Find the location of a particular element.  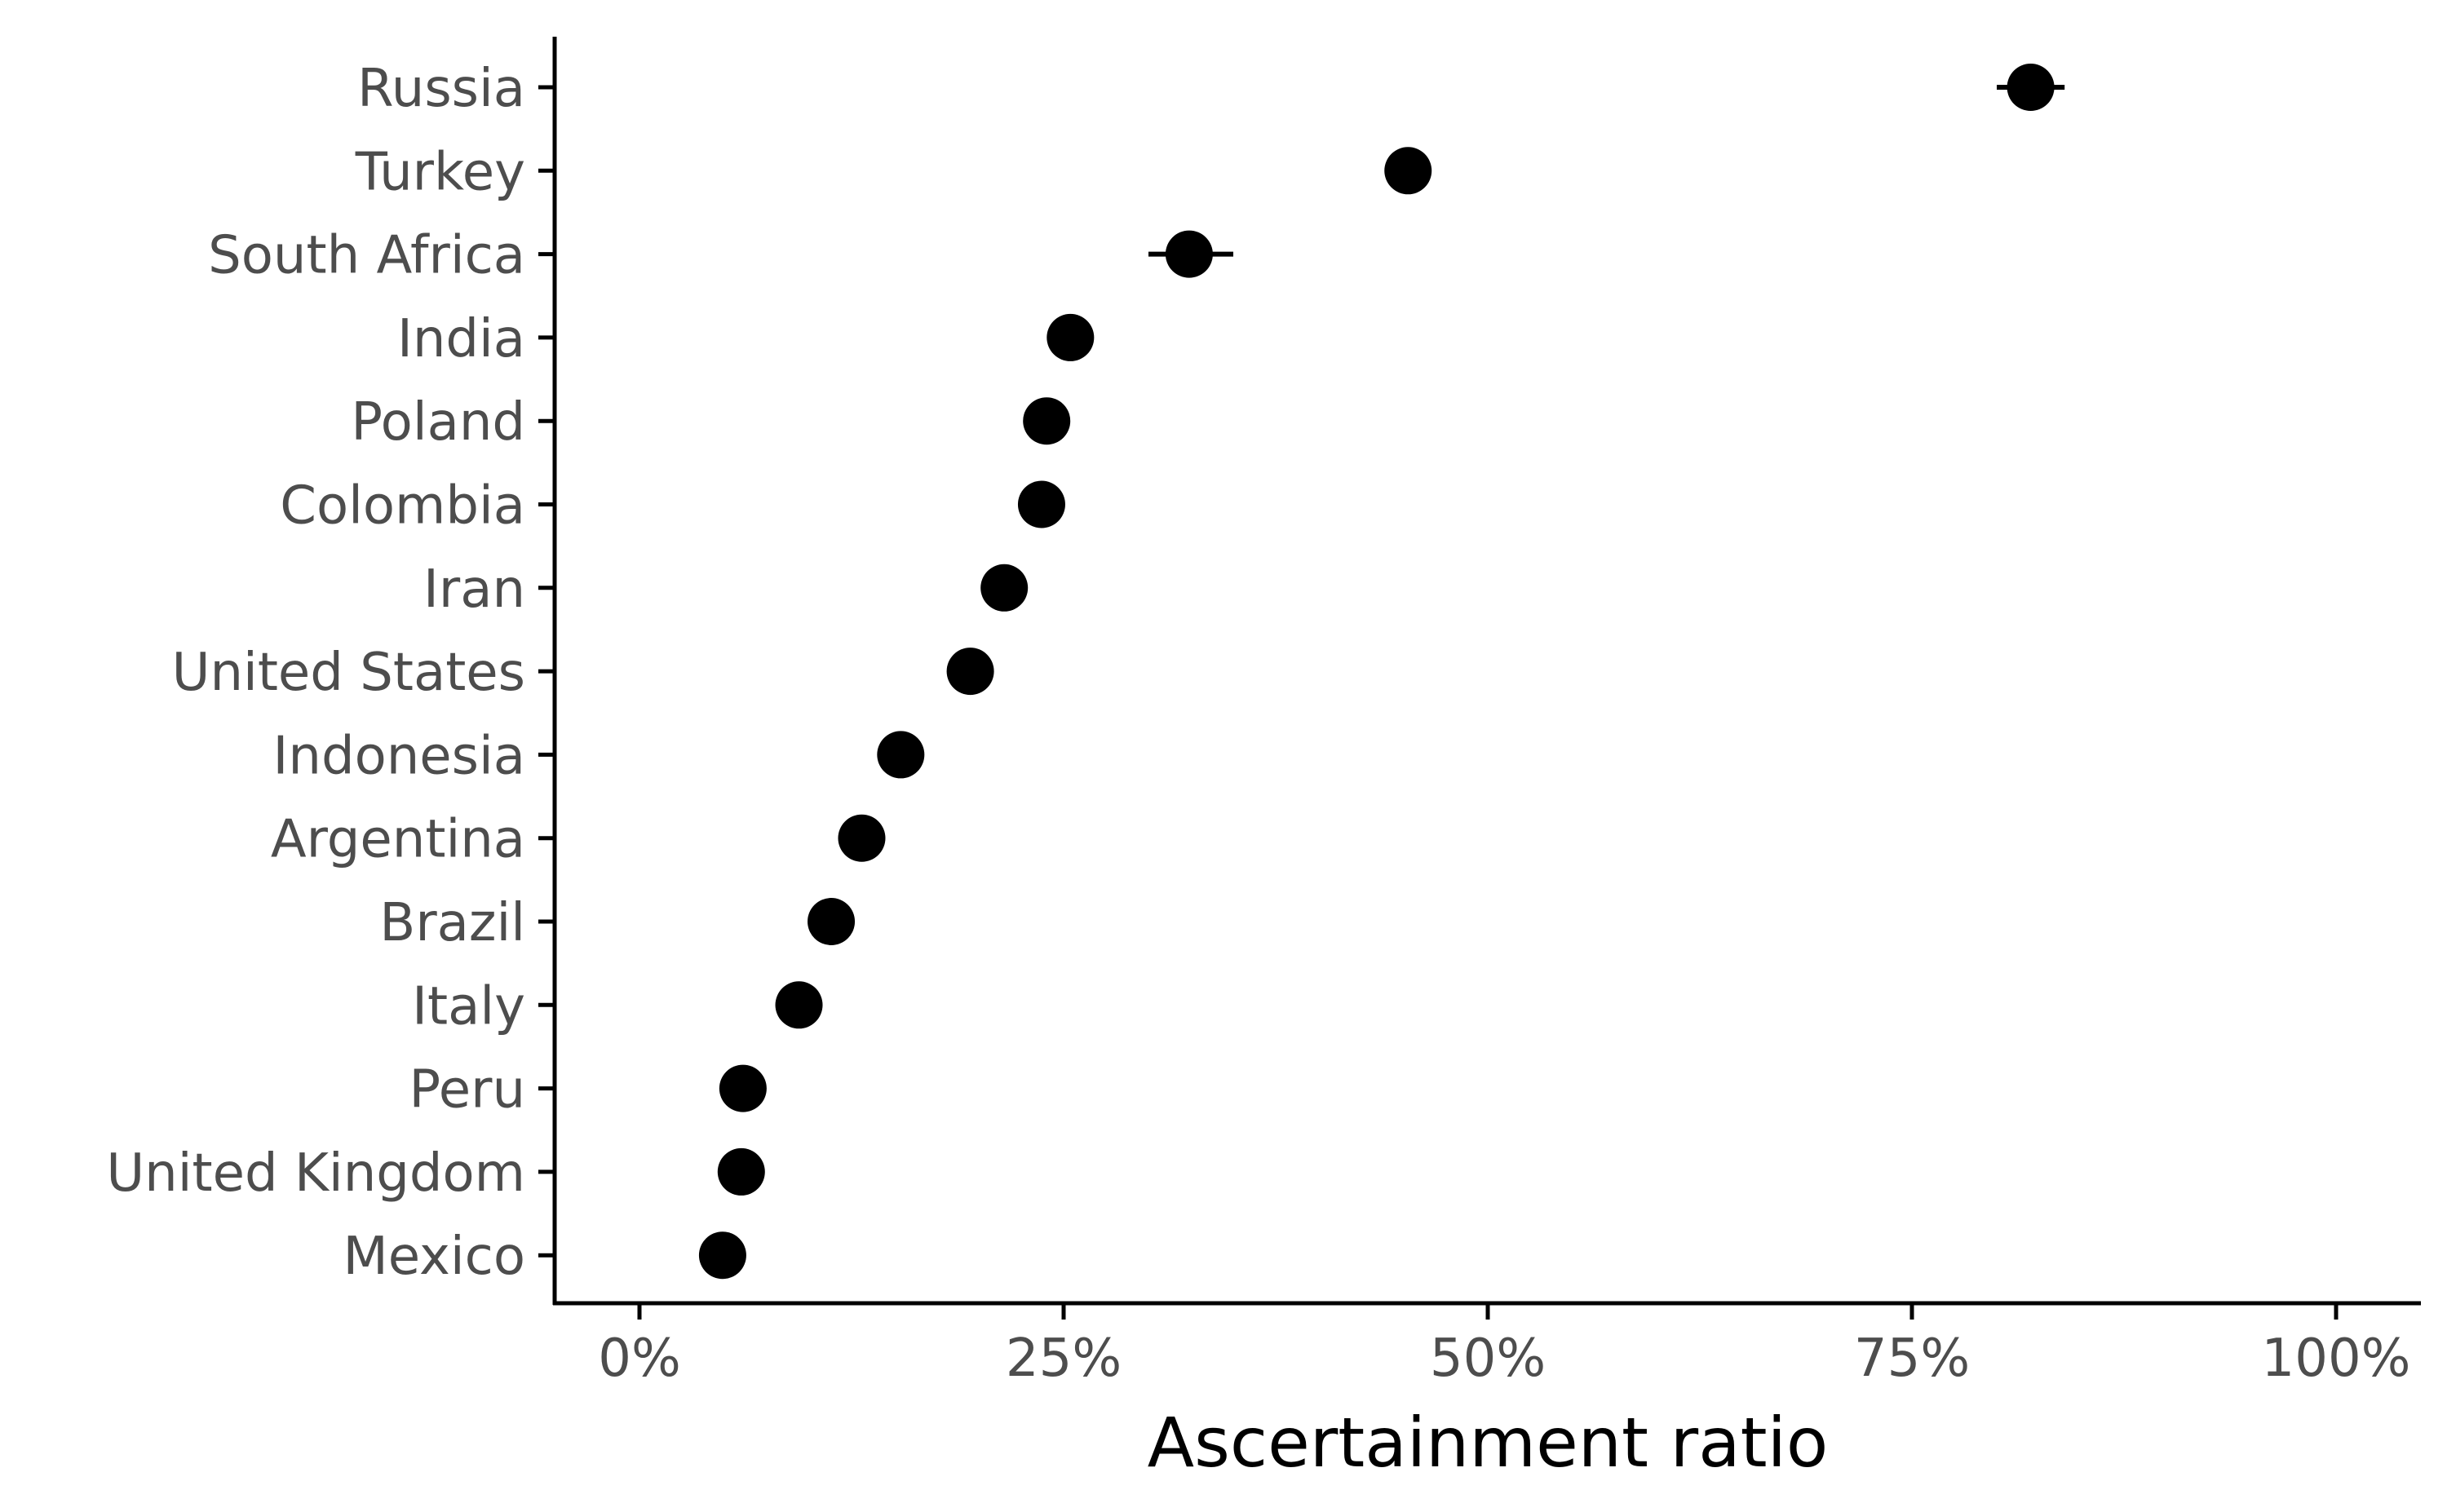

y-tick-label: Brazil is located at coordinates (452, 923).